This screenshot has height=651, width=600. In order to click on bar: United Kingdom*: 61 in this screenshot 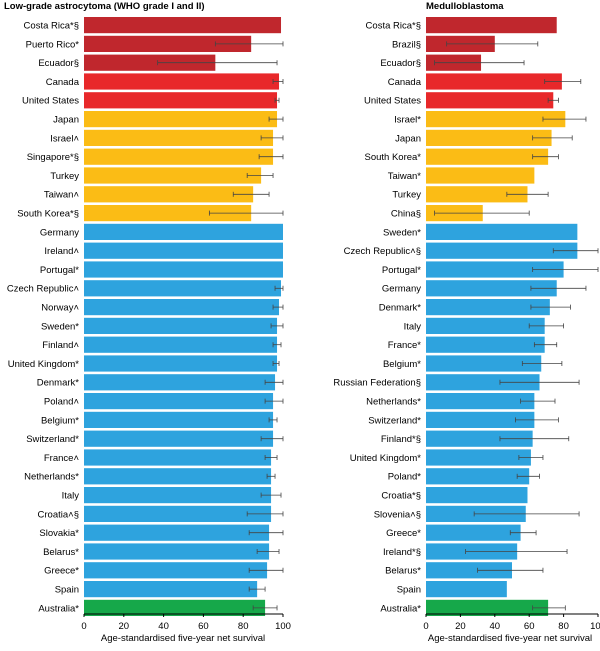, I will do `click(478, 457)`.